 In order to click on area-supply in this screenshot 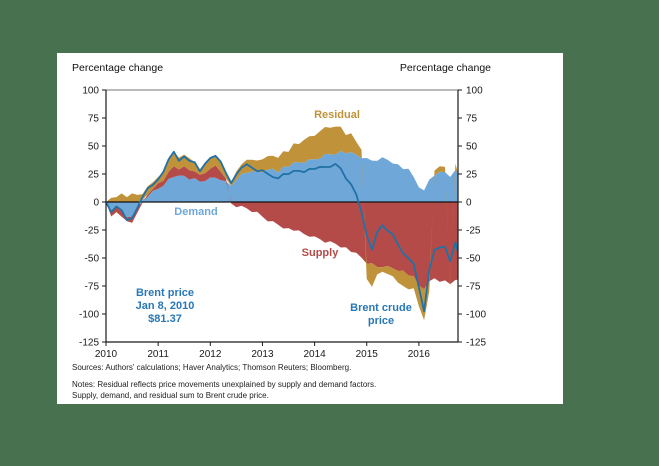, I will do `click(282, 227)`.